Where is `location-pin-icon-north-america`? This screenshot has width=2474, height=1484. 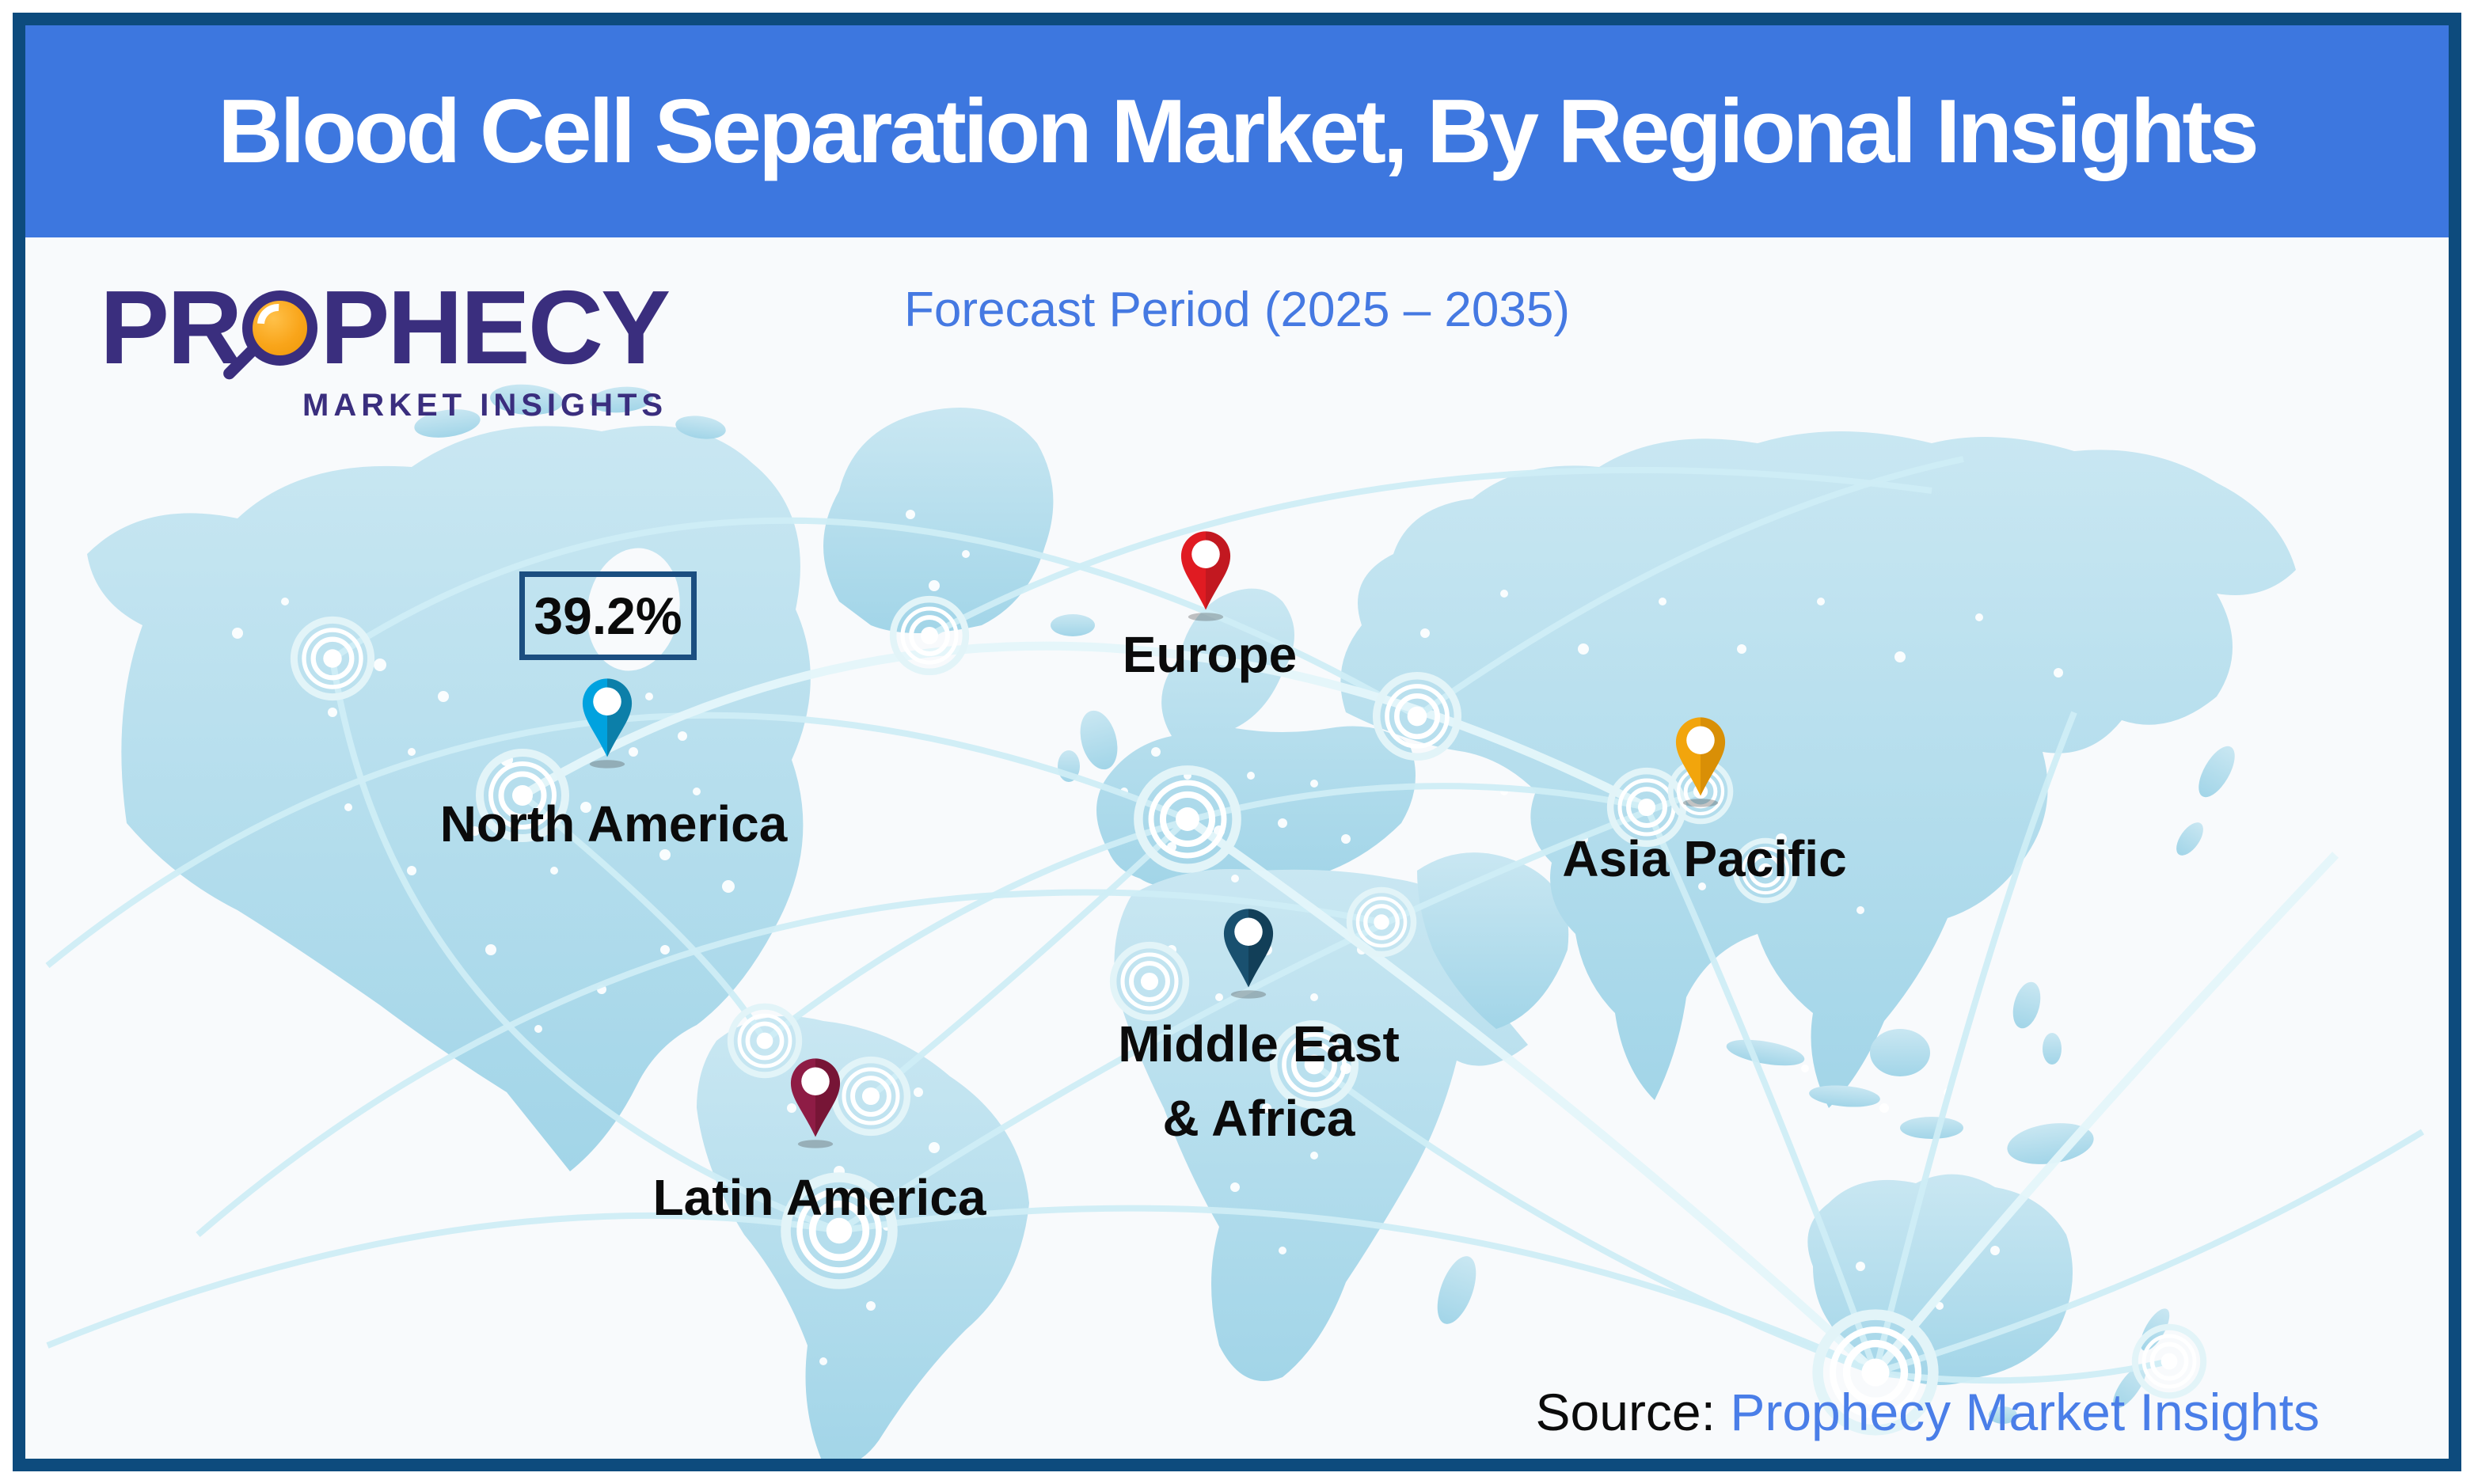 location-pin-icon-north-america is located at coordinates (608, 723).